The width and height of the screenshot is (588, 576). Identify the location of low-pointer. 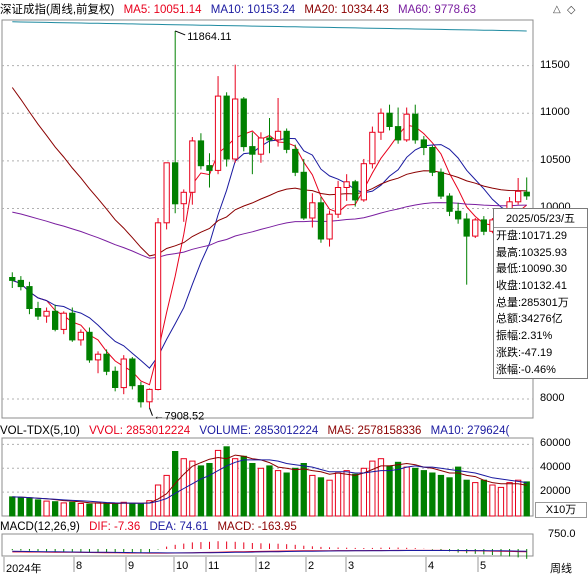
(150, 411).